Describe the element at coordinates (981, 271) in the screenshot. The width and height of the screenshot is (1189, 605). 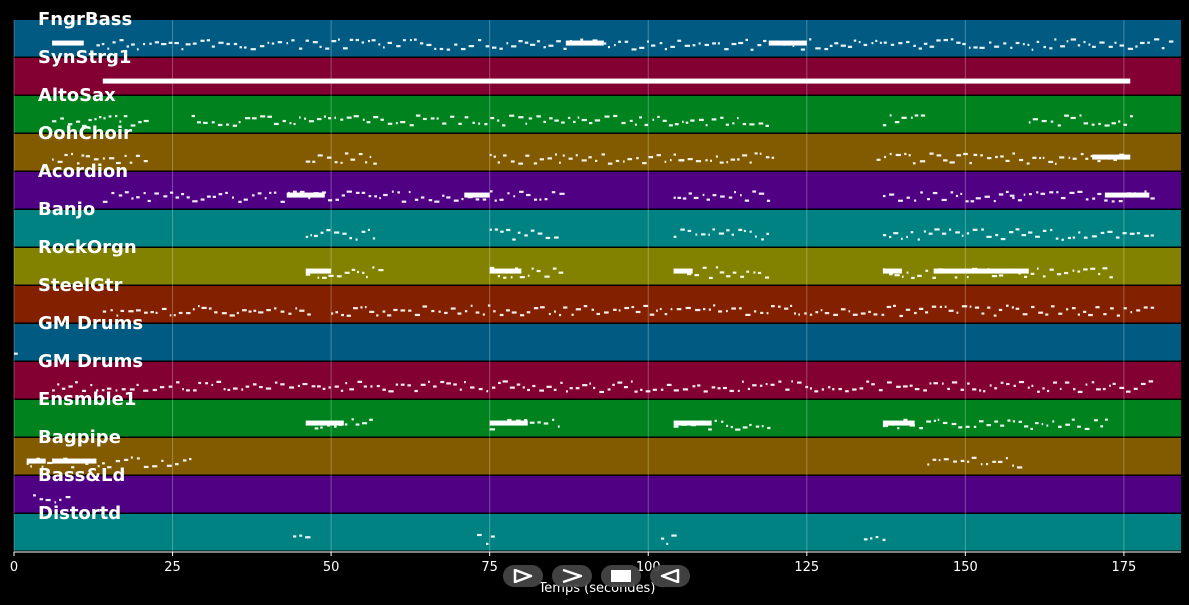
I see `note-block` at that location.